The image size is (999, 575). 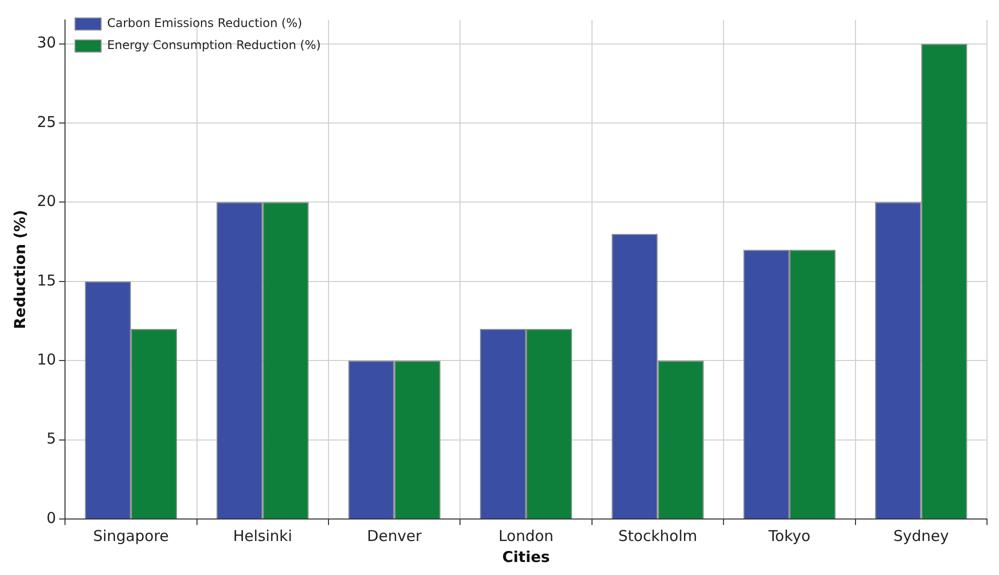 I want to click on x-tick-label: Stockholm, so click(x=658, y=535).